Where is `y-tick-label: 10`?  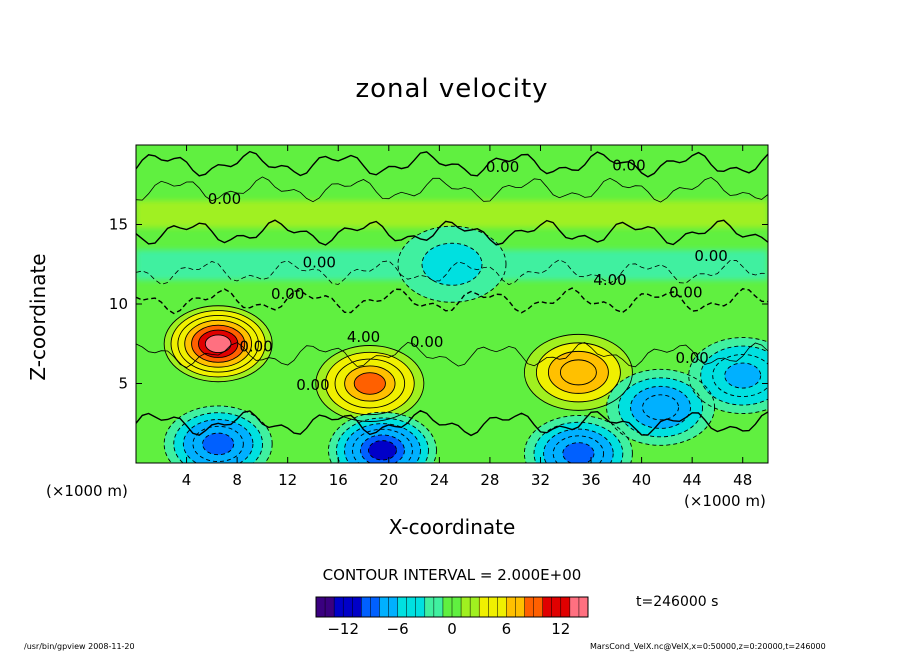
y-tick-label: 10 is located at coordinates (118, 304).